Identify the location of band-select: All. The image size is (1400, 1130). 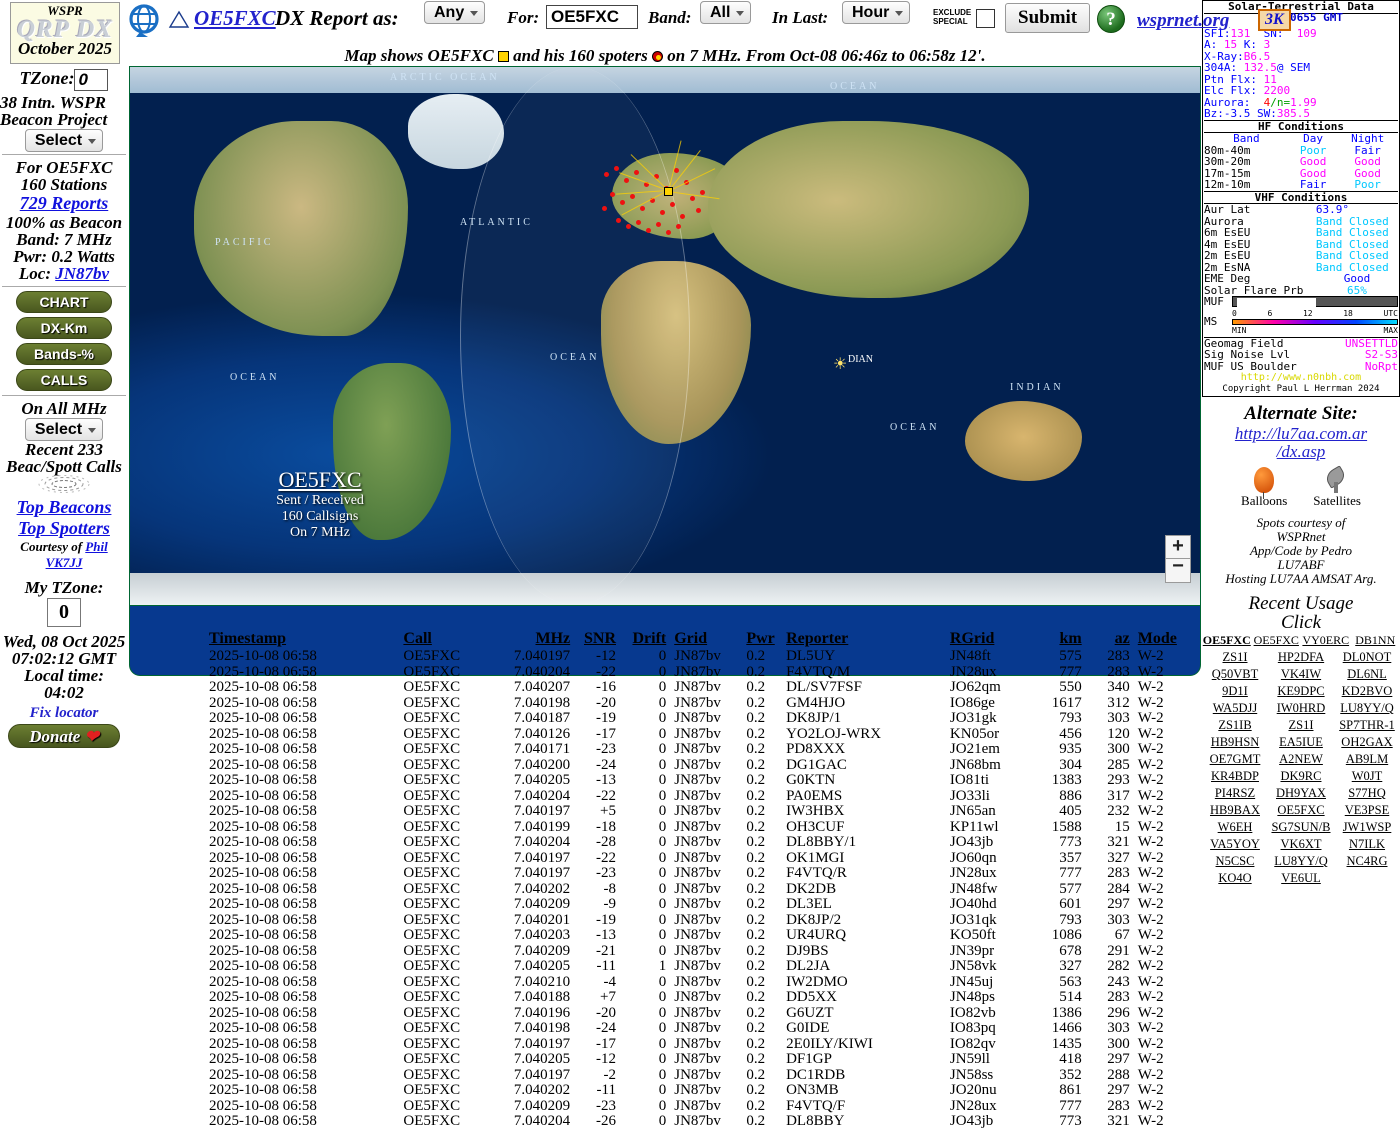
(725, 13).